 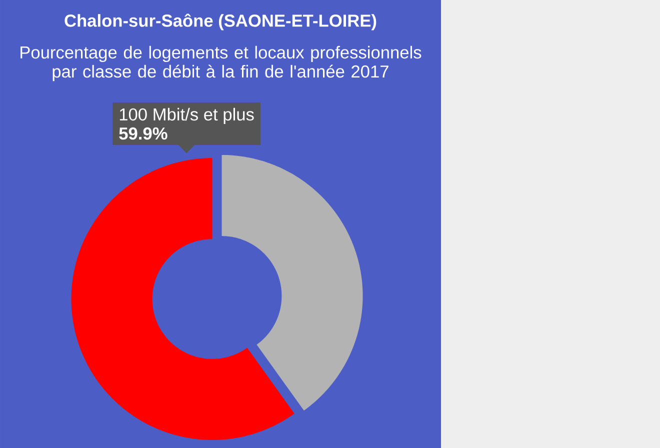 What do you see at coordinates (220, 22) in the screenshot?
I see `chart-title: Chalon-sur-Saône (SAONE-ET-LOIRE)` at bounding box center [220, 22].